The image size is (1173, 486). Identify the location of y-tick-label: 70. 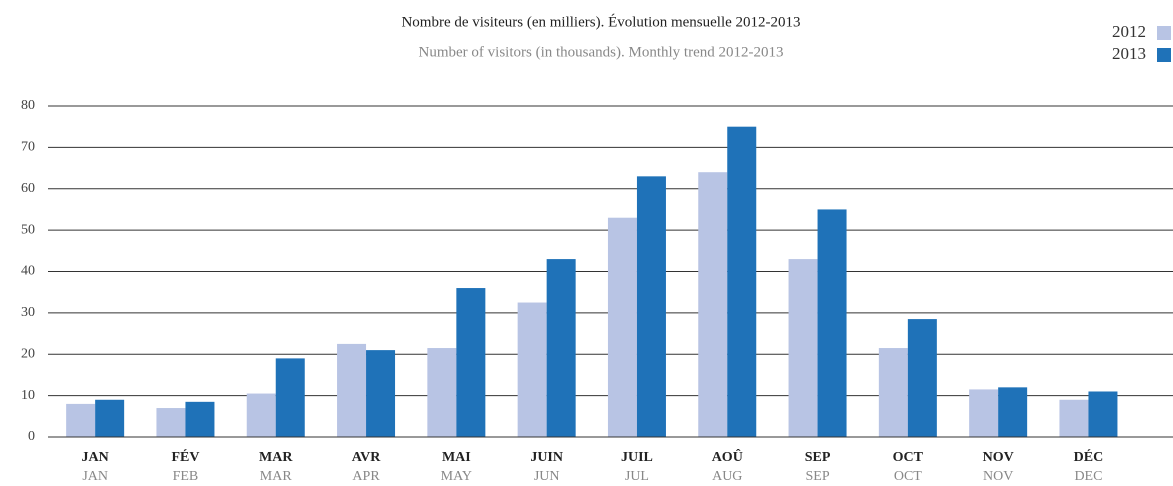
(28, 147).